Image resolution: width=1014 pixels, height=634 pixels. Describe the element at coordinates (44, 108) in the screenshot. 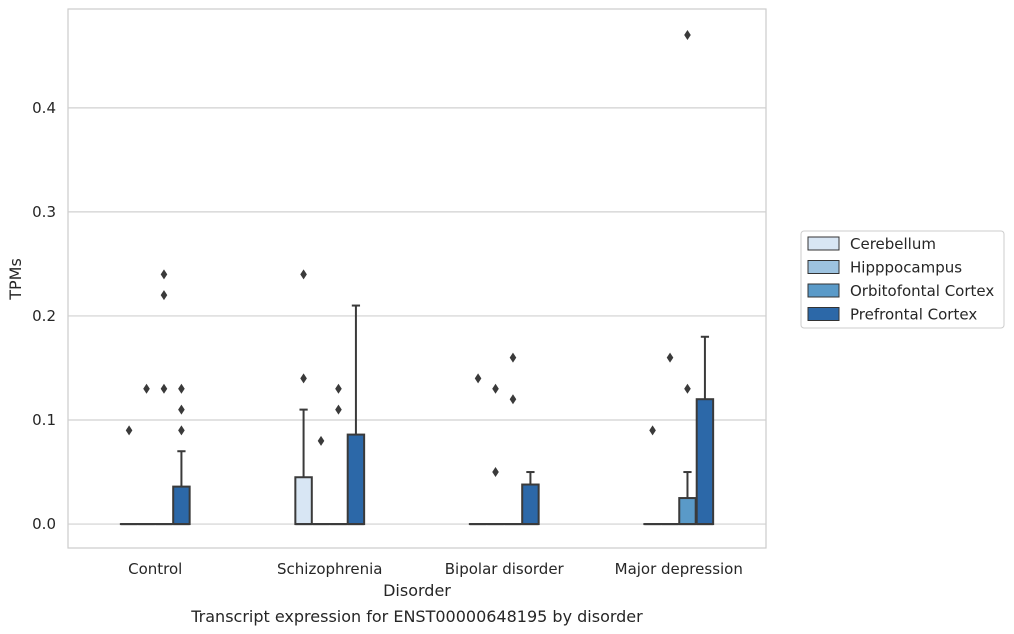

I see `y-tick-label: 0.4` at that location.